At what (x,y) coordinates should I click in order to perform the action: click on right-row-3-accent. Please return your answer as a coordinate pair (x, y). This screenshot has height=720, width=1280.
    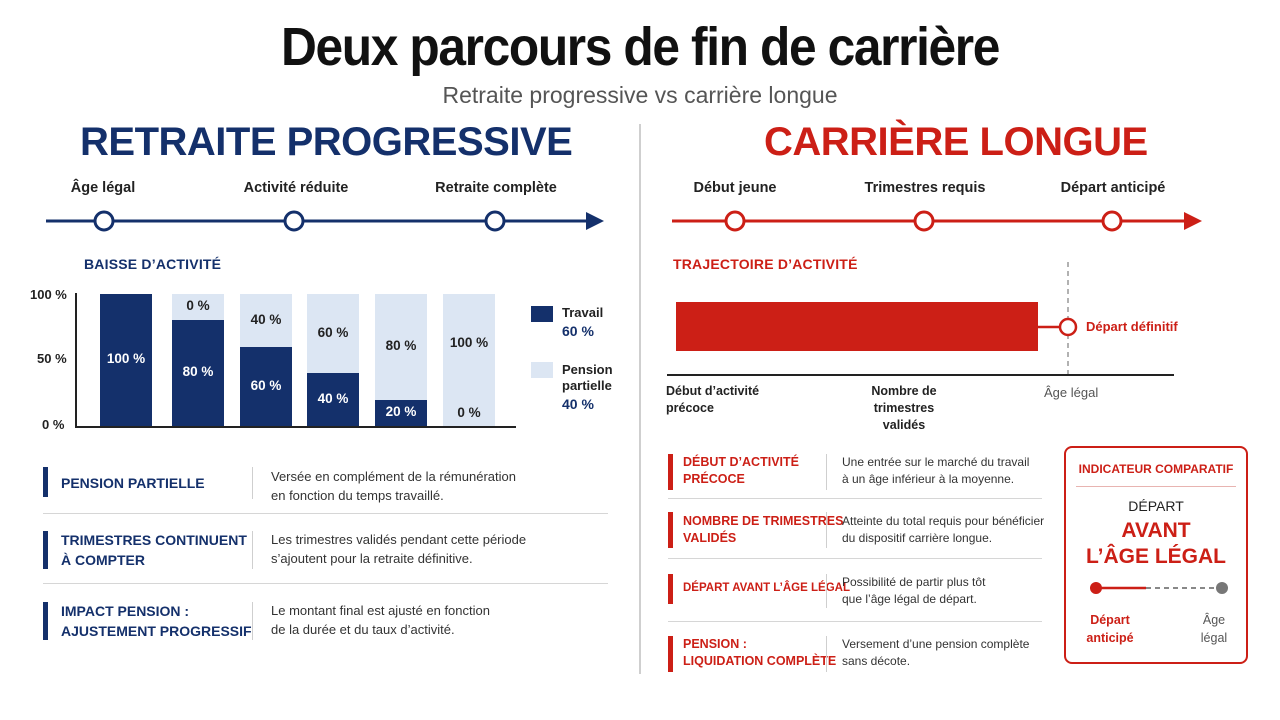
    Looking at the image, I should click on (670, 589).